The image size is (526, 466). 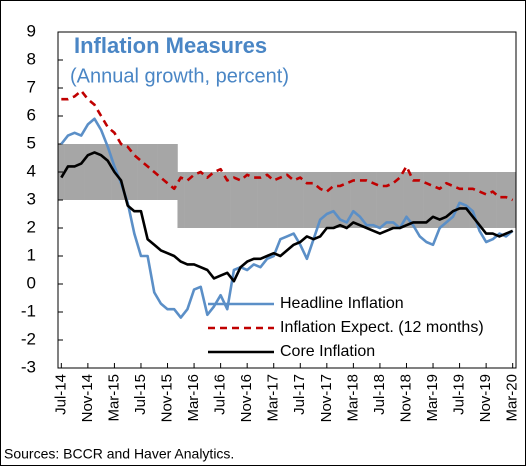 I want to click on x-tick-label: Jul-14, so click(x=60, y=394).